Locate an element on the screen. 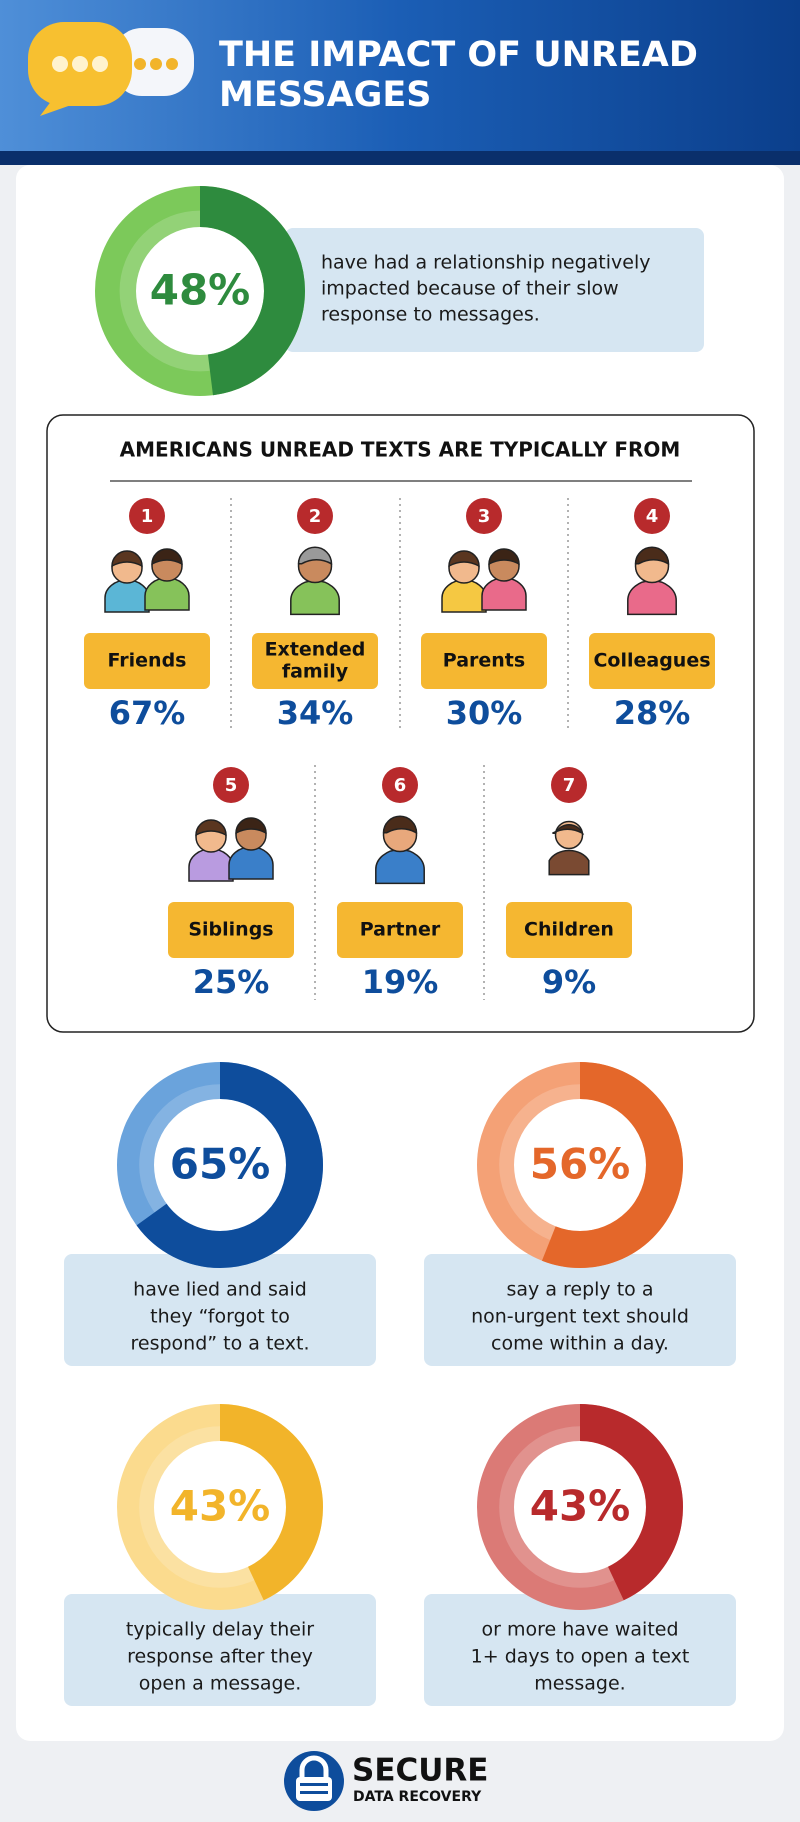  source-percent: 25% is located at coordinates (231, 982).